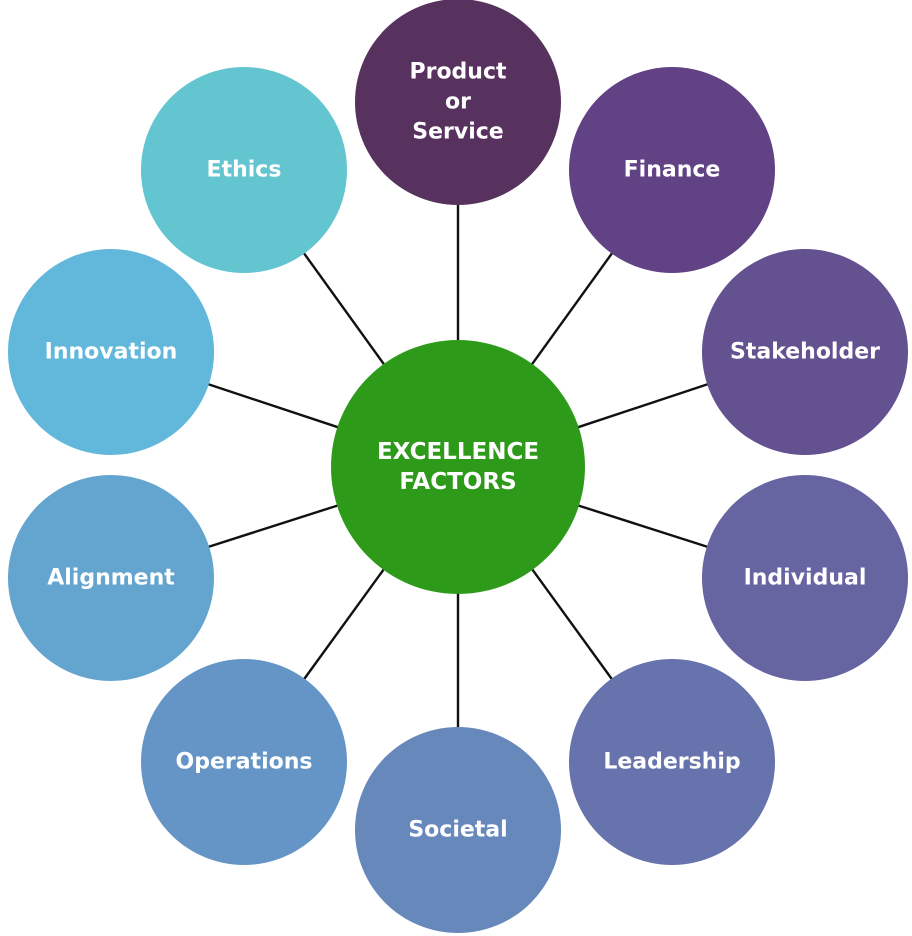  Describe the element at coordinates (572, 624) in the screenshot. I see `connector-line-leadership` at that location.